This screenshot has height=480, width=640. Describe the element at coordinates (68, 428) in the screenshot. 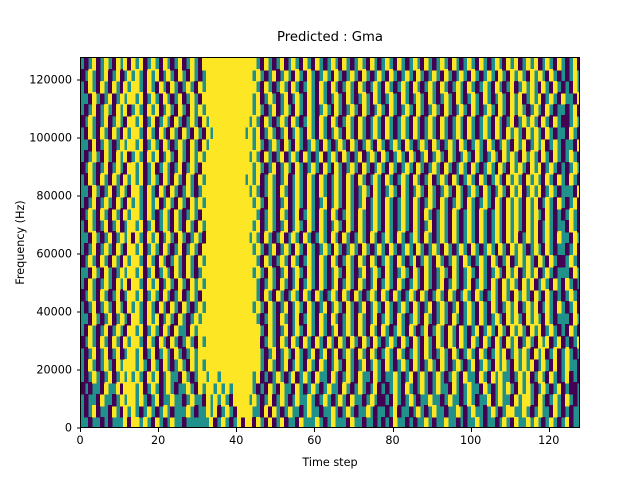

I see `y-tick-label: 0` at that location.